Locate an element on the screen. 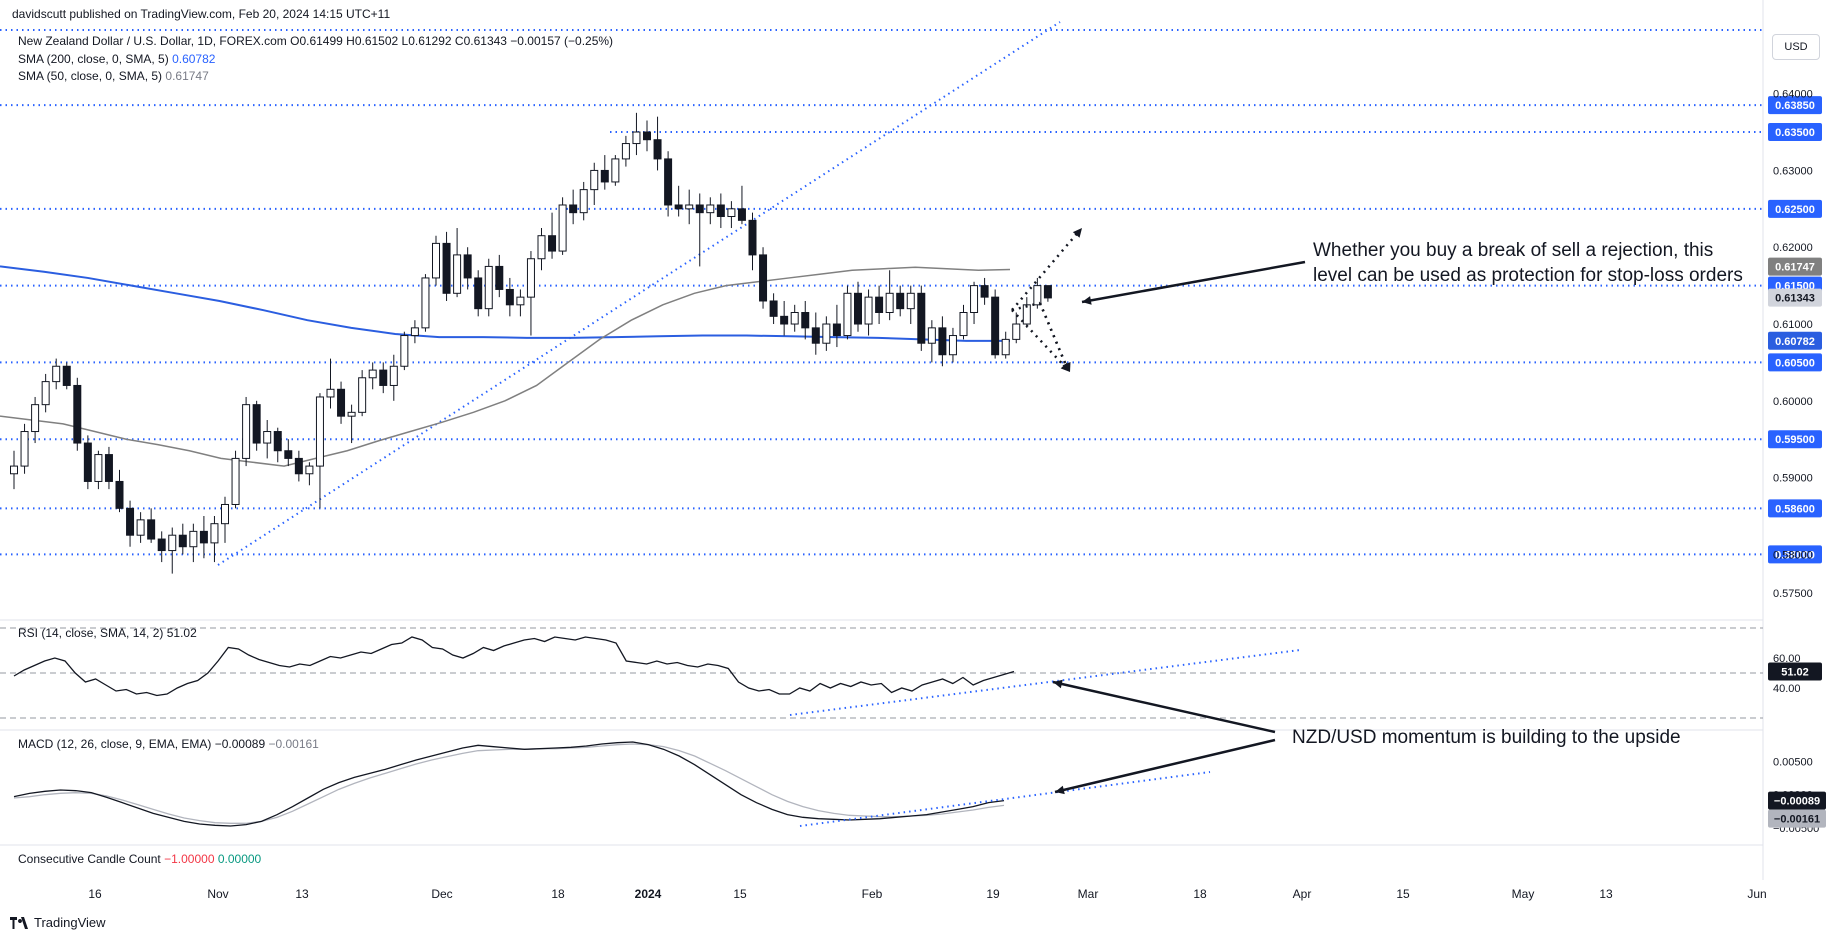 This screenshot has height=939, width=1835. current-price-tag-bg is located at coordinates (1795, 297).